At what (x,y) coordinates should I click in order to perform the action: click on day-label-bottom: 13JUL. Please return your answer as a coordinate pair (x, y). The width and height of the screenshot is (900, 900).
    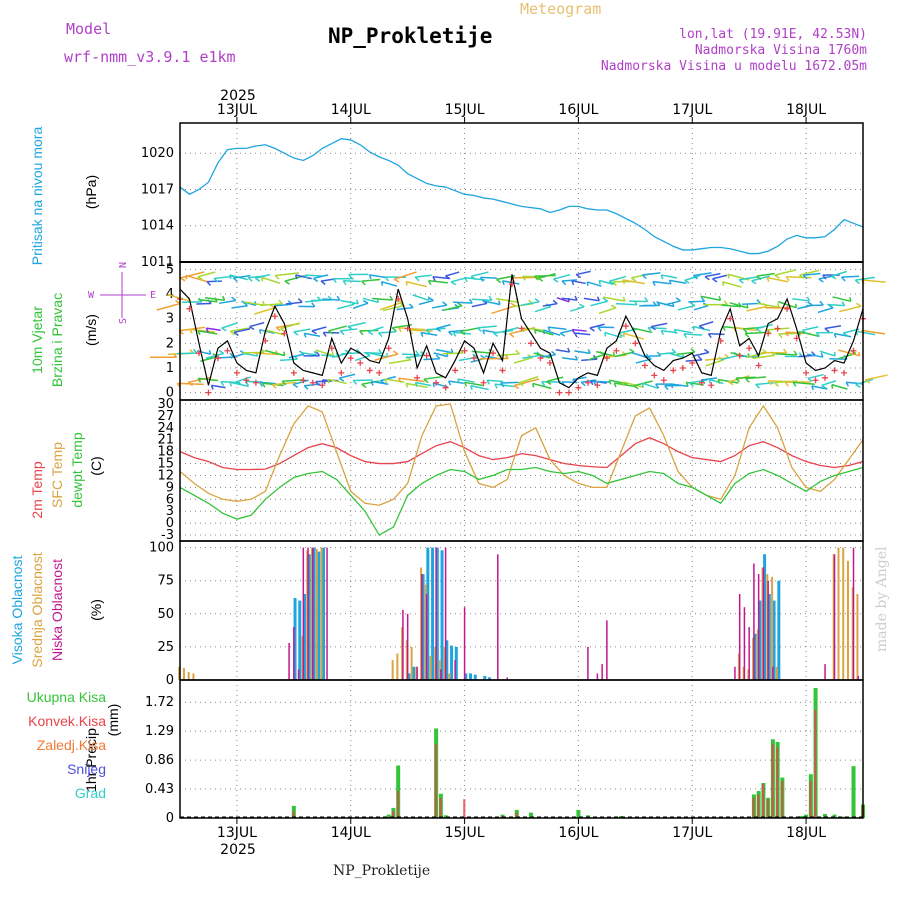
    Looking at the image, I should click on (237, 833).